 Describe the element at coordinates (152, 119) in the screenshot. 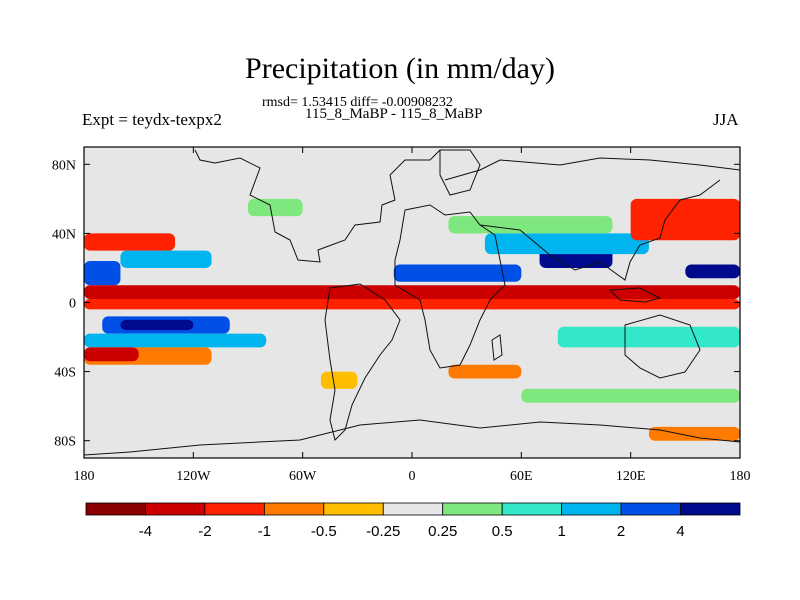

I see `experiment-label: Expt = teydx-texpx2` at that location.